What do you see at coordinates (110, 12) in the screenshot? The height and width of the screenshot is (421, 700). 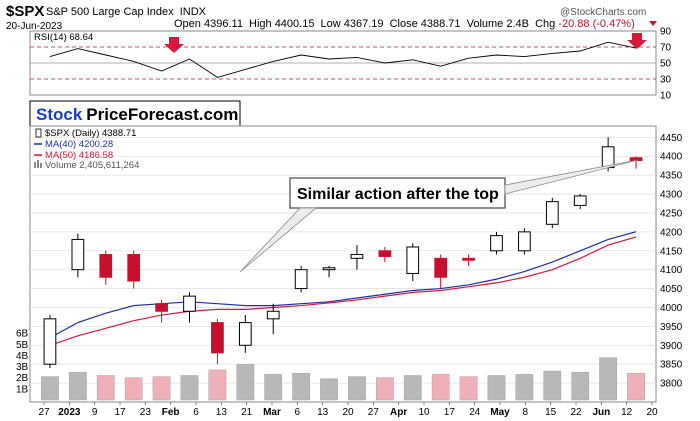 I see `index-name: S&P 500 Large Cap Index` at bounding box center [110, 12].